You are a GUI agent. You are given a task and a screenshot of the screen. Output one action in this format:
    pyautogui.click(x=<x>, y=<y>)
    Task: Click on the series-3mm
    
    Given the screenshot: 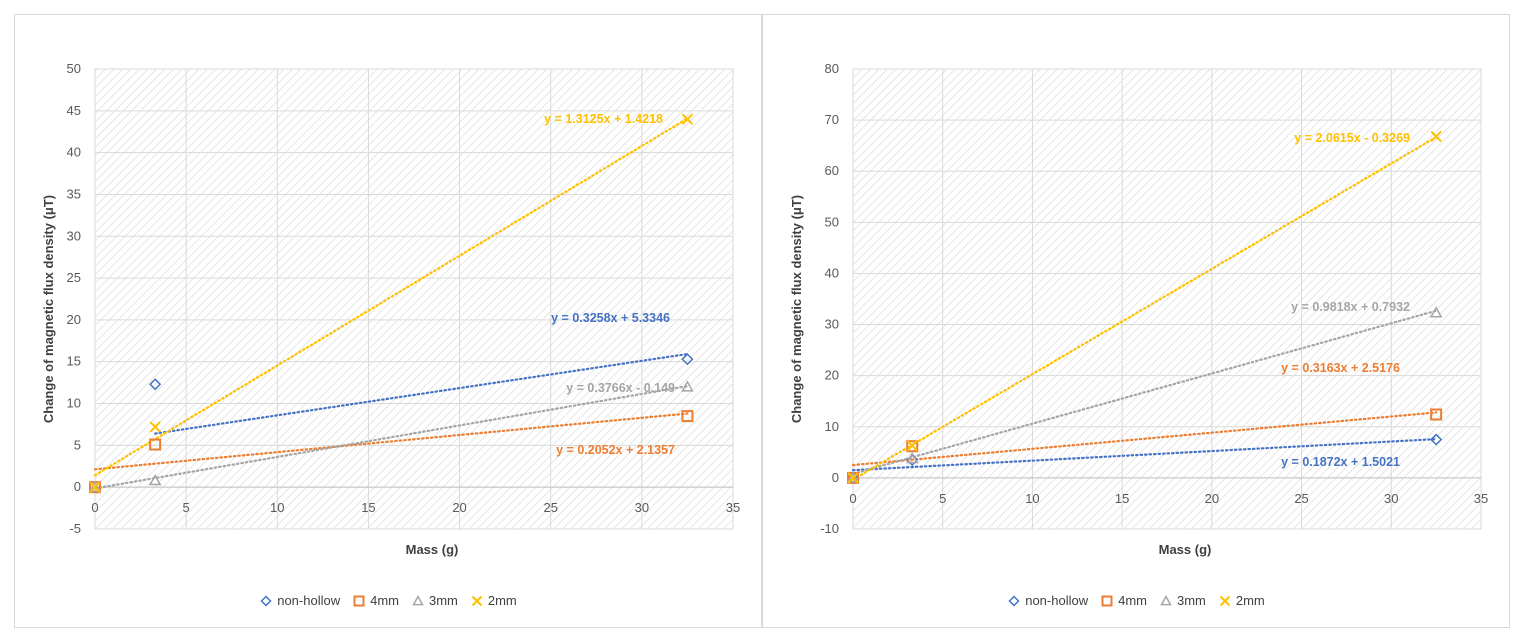 What is the action you would take?
    pyautogui.click(x=1144, y=394)
    